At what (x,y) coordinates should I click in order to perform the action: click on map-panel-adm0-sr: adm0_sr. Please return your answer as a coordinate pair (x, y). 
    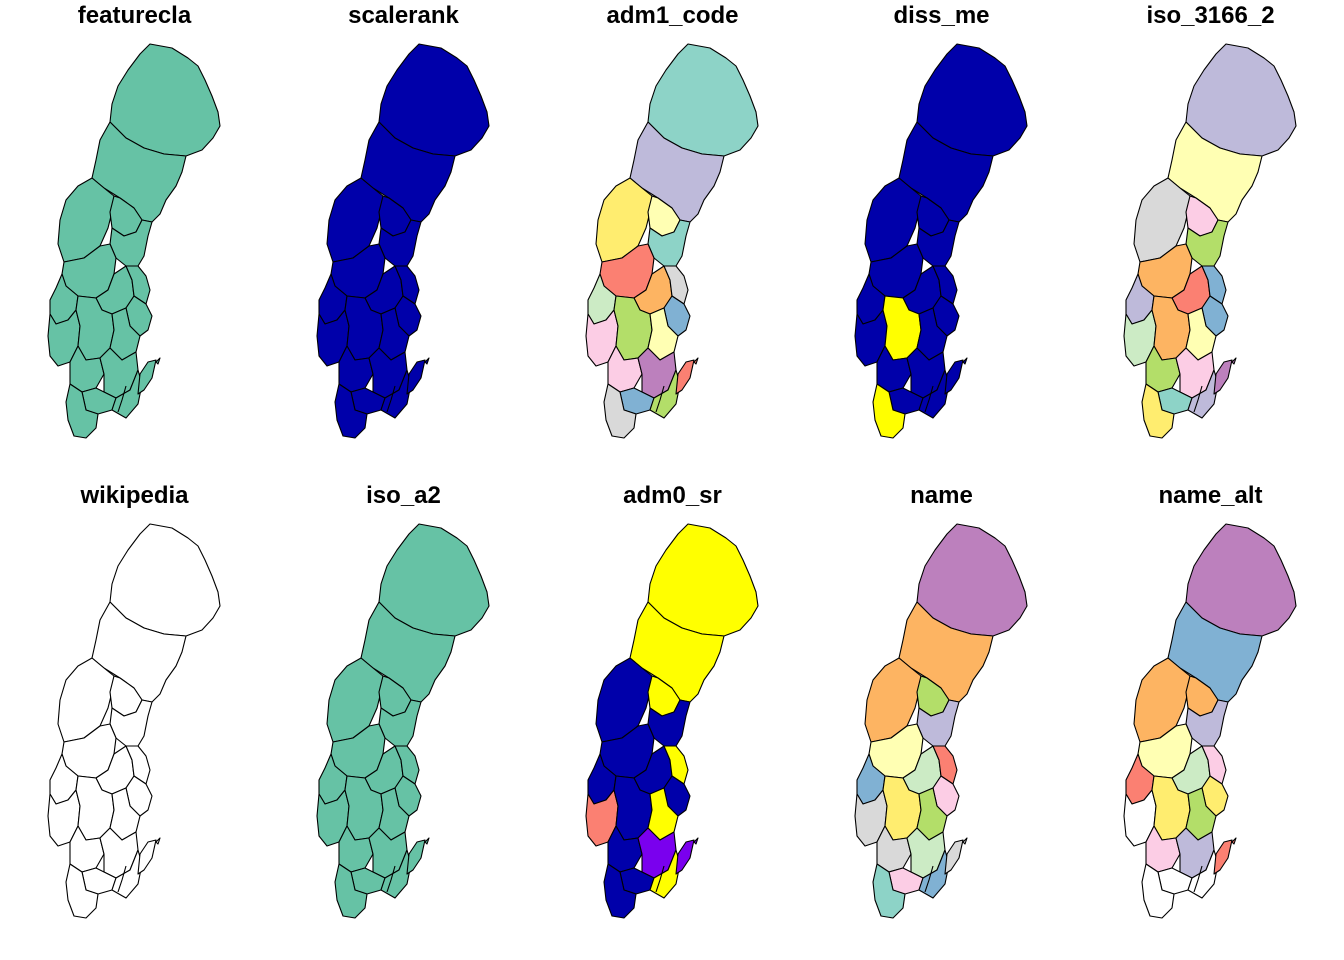
    Looking at the image, I should click on (672, 720).